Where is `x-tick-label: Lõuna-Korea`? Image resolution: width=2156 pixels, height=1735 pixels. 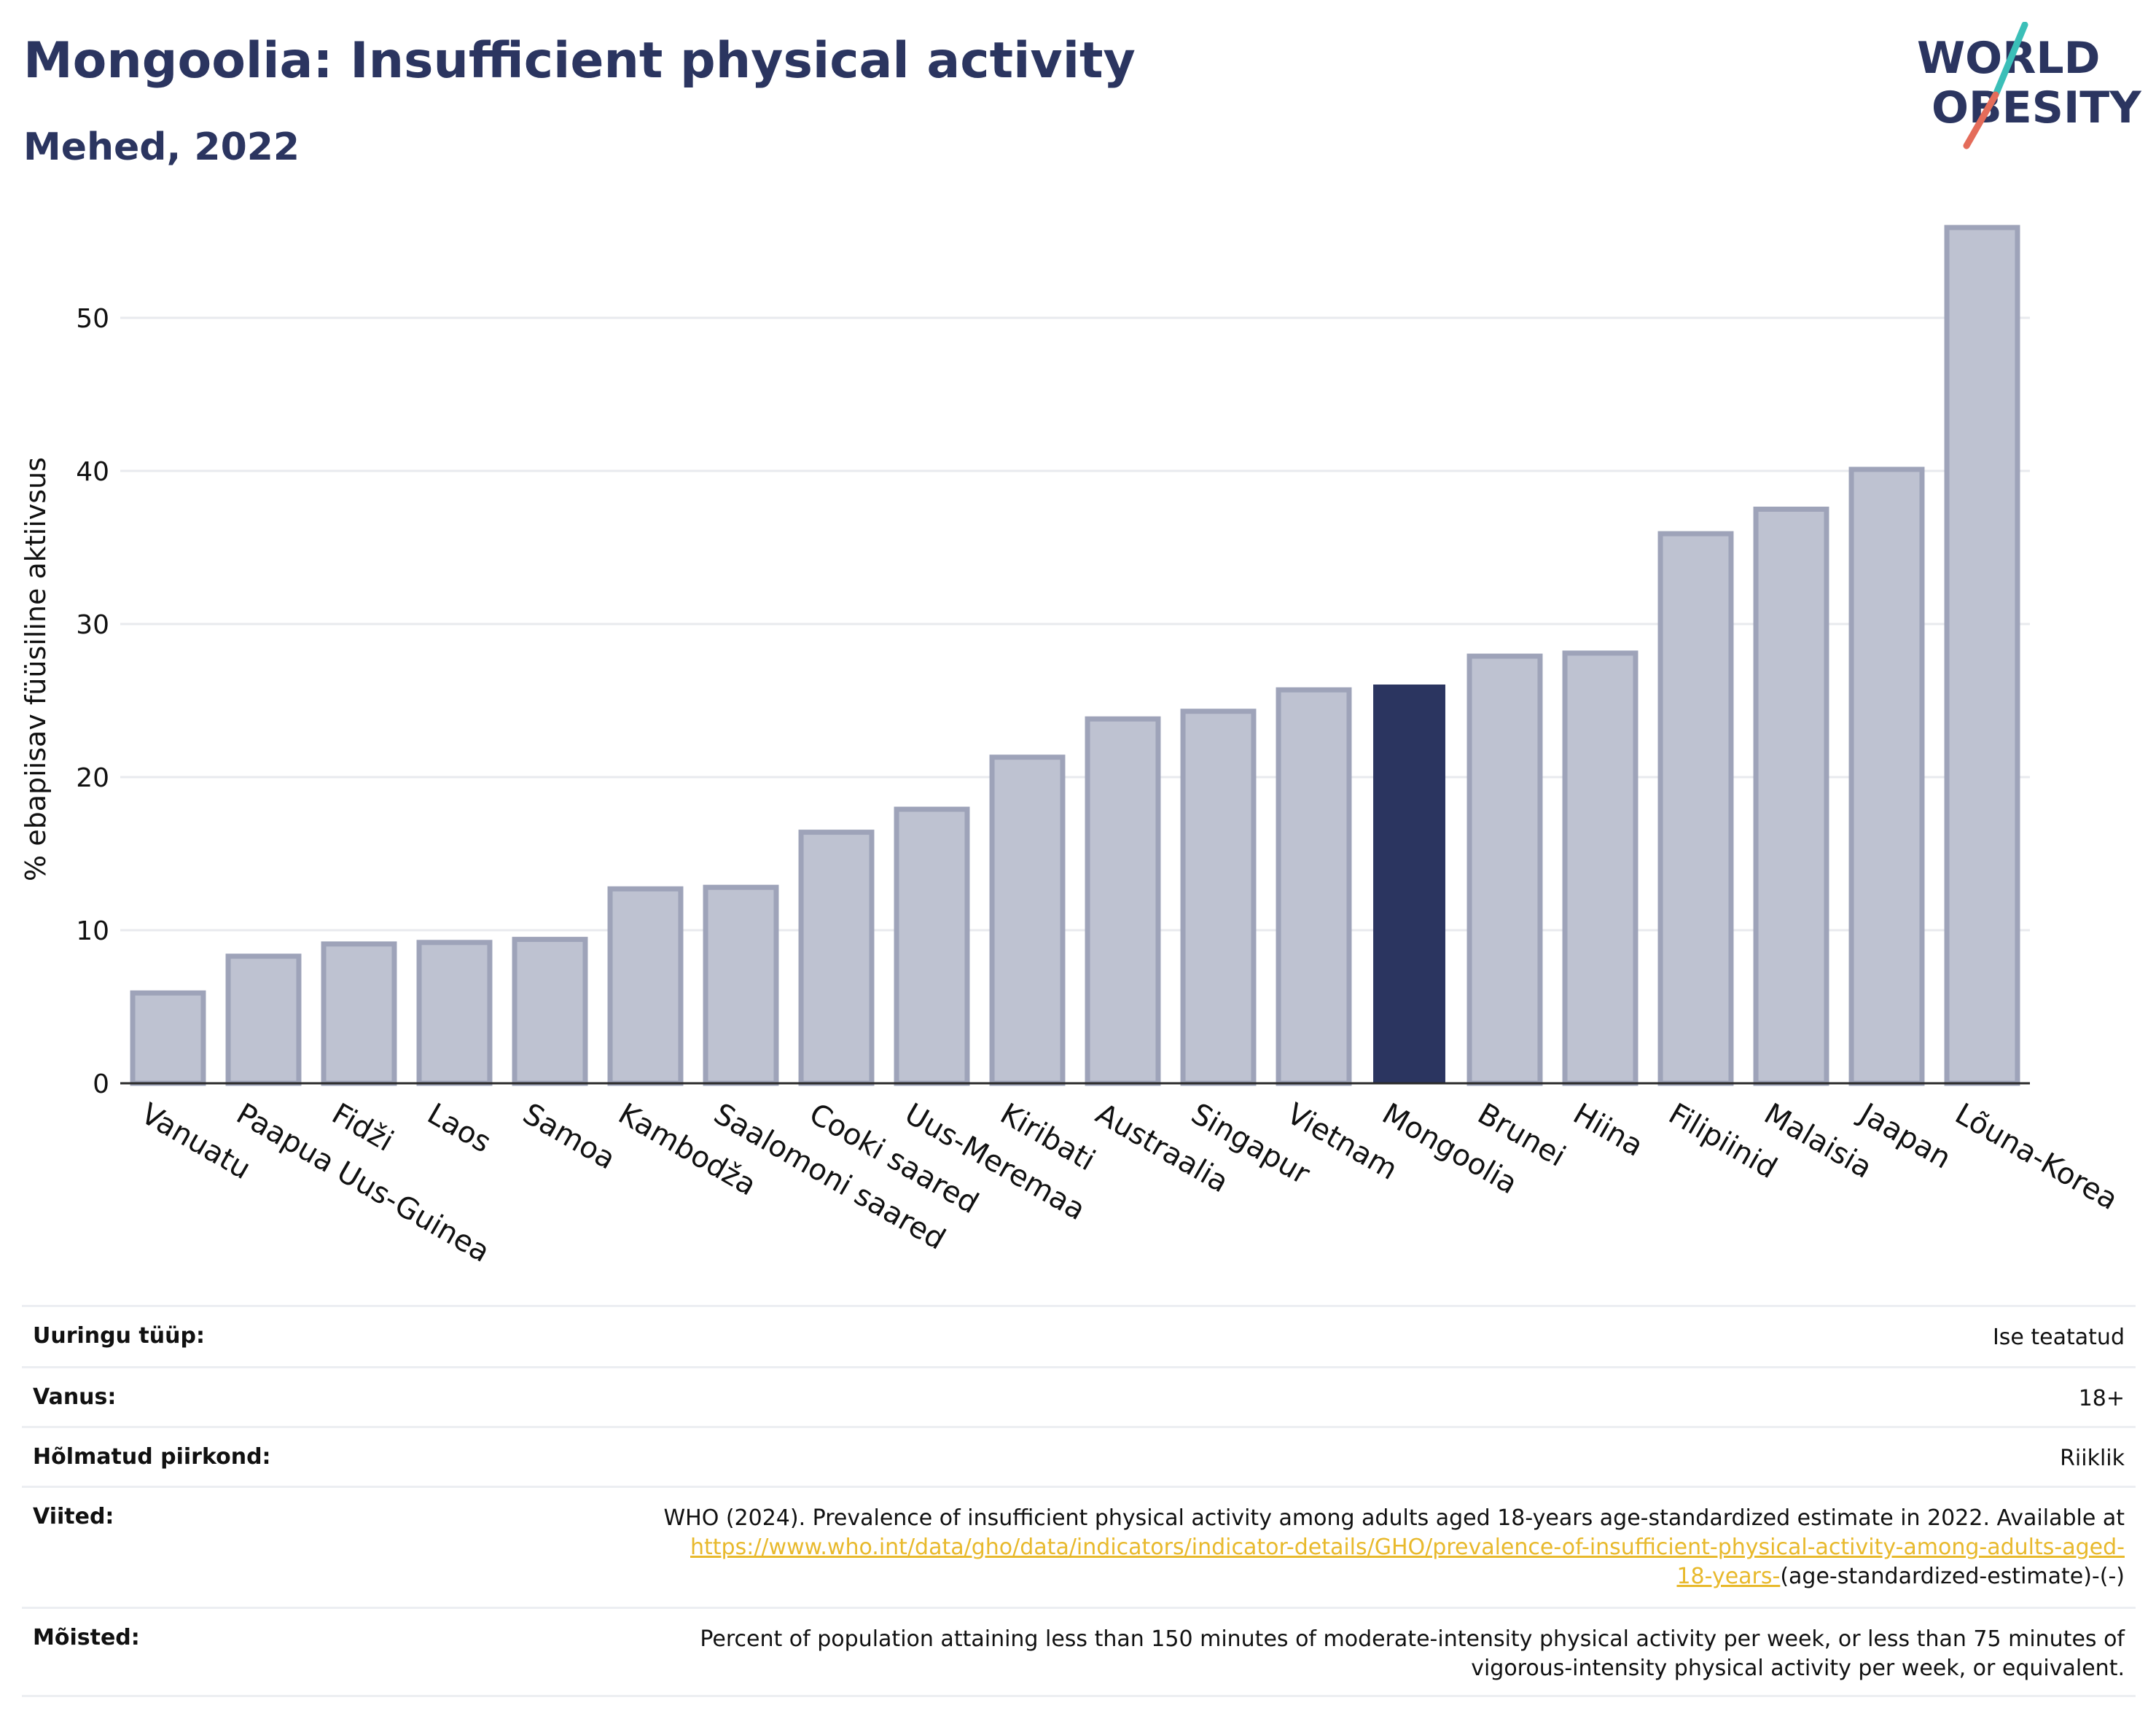
x-tick-label: Lõuna-Korea is located at coordinates (2037, 1157).